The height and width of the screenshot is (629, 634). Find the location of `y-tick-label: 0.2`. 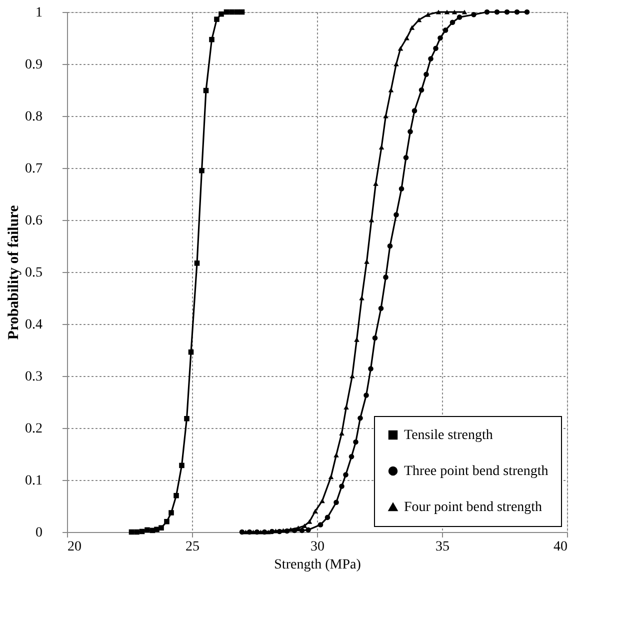

y-tick-label: 0.2 is located at coordinates (33, 429).